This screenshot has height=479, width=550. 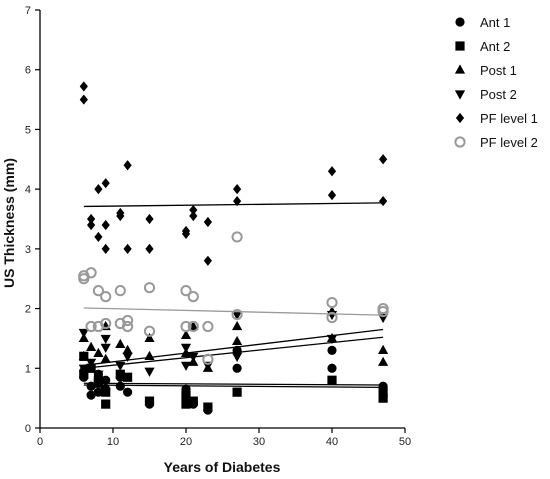 What do you see at coordinates (495, 46) in the screenshot?
I see `legend-label: Ant 2` at bounding box center [495, 46].